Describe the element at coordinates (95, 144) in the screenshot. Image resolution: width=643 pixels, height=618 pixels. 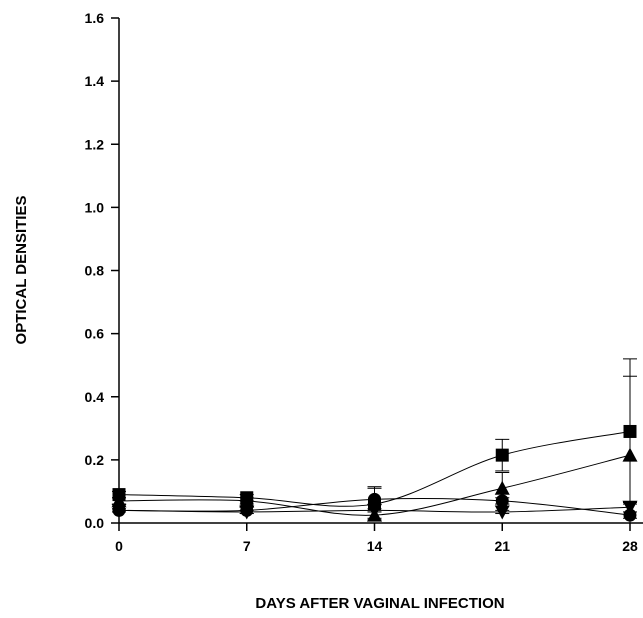
I see `y-tick-label: 1.2` at that location.